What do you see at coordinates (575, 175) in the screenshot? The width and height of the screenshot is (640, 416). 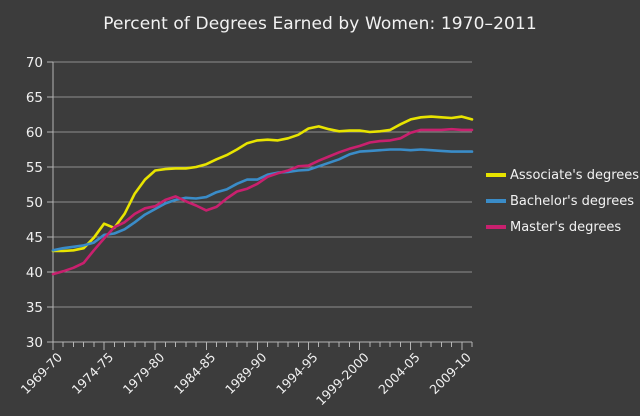 I see `legend-item-label: Associate's degrees` at bounding box center [575, 175].